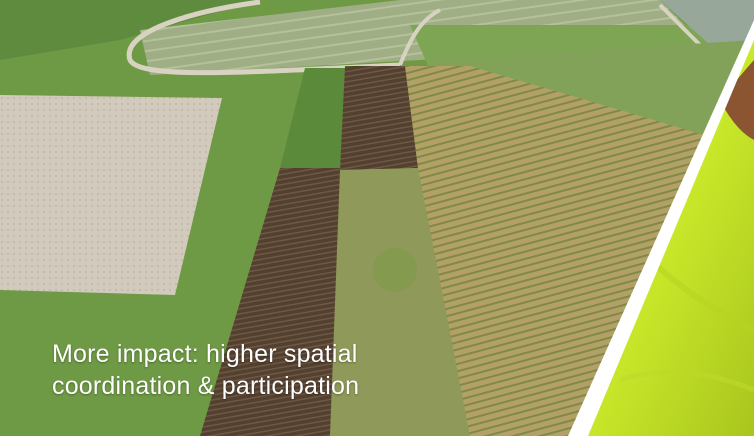 The height and width of the screenshot is (436, 754). What do you see at coordinates (205, 354) in the screenshot?
I see `caption-line-1: More impact: higher spatial` at bounding box center [205, 354].